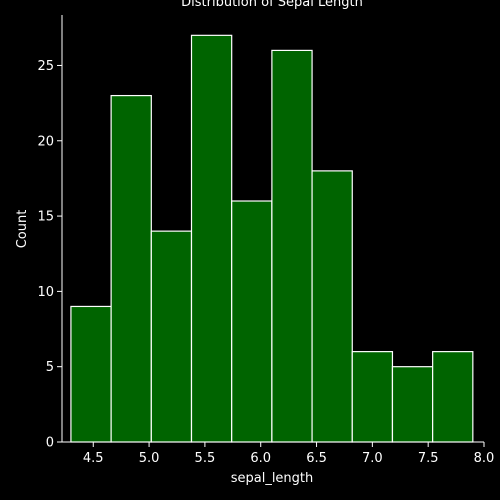 This screenshot has height=500, width=500. I want to click on y-tick-label: 10, so click(45, 292).